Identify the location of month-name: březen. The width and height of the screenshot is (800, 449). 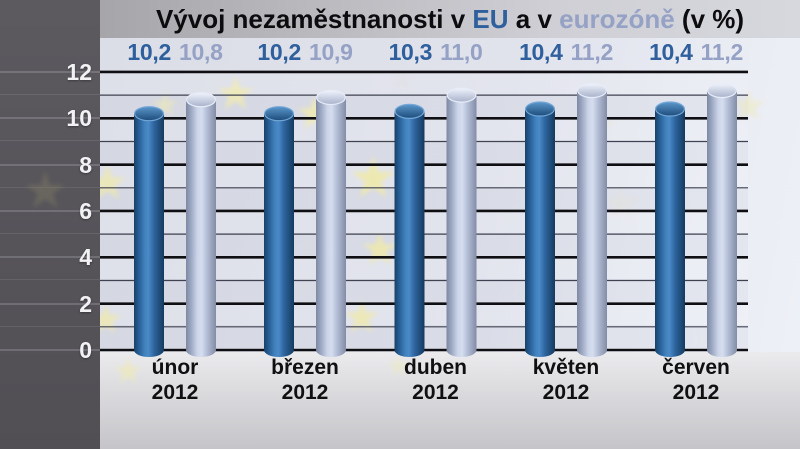
(305, 367).